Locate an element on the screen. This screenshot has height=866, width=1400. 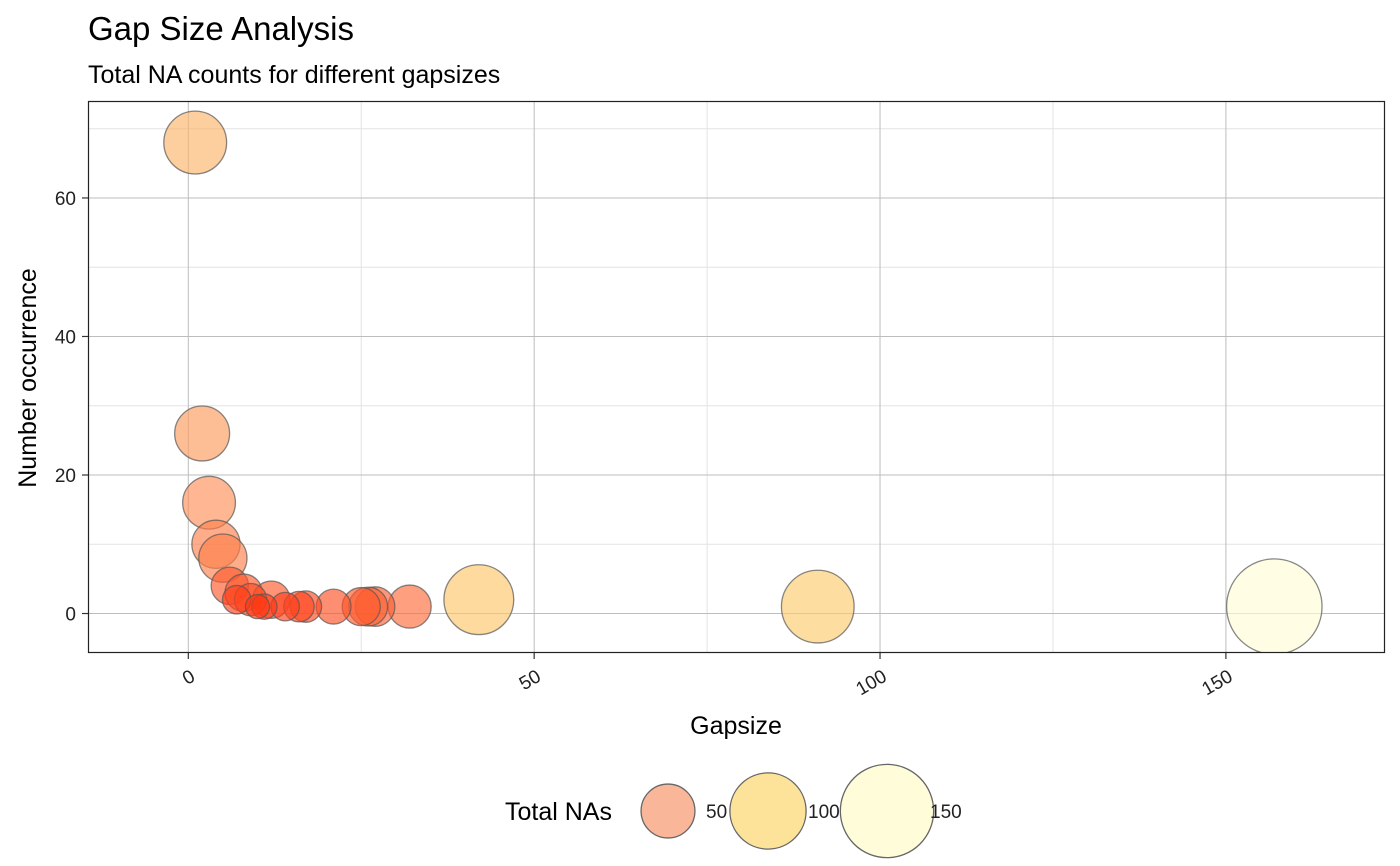
legend: Total NAs 50 100 150 is located at coordinates (733, 811).